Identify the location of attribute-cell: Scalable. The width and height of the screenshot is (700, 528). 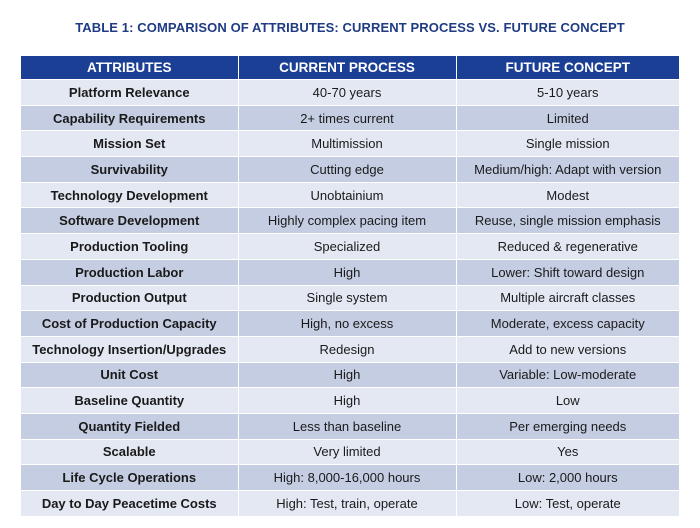
(130, 451).